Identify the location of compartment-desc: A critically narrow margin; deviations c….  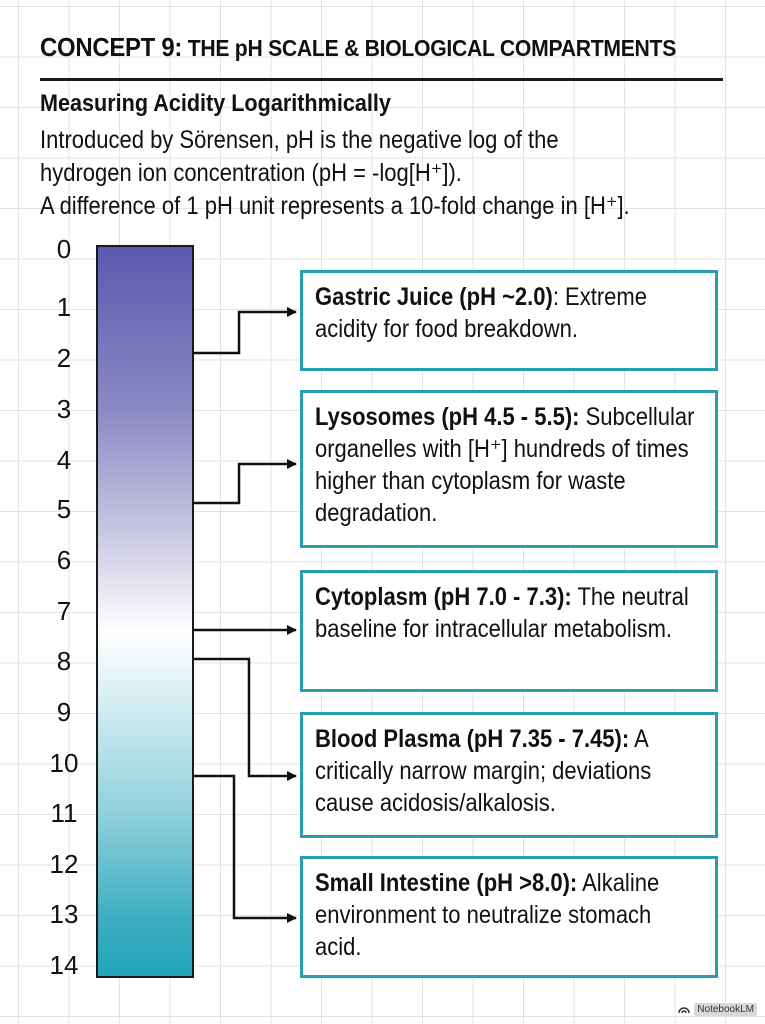
(483, 771).